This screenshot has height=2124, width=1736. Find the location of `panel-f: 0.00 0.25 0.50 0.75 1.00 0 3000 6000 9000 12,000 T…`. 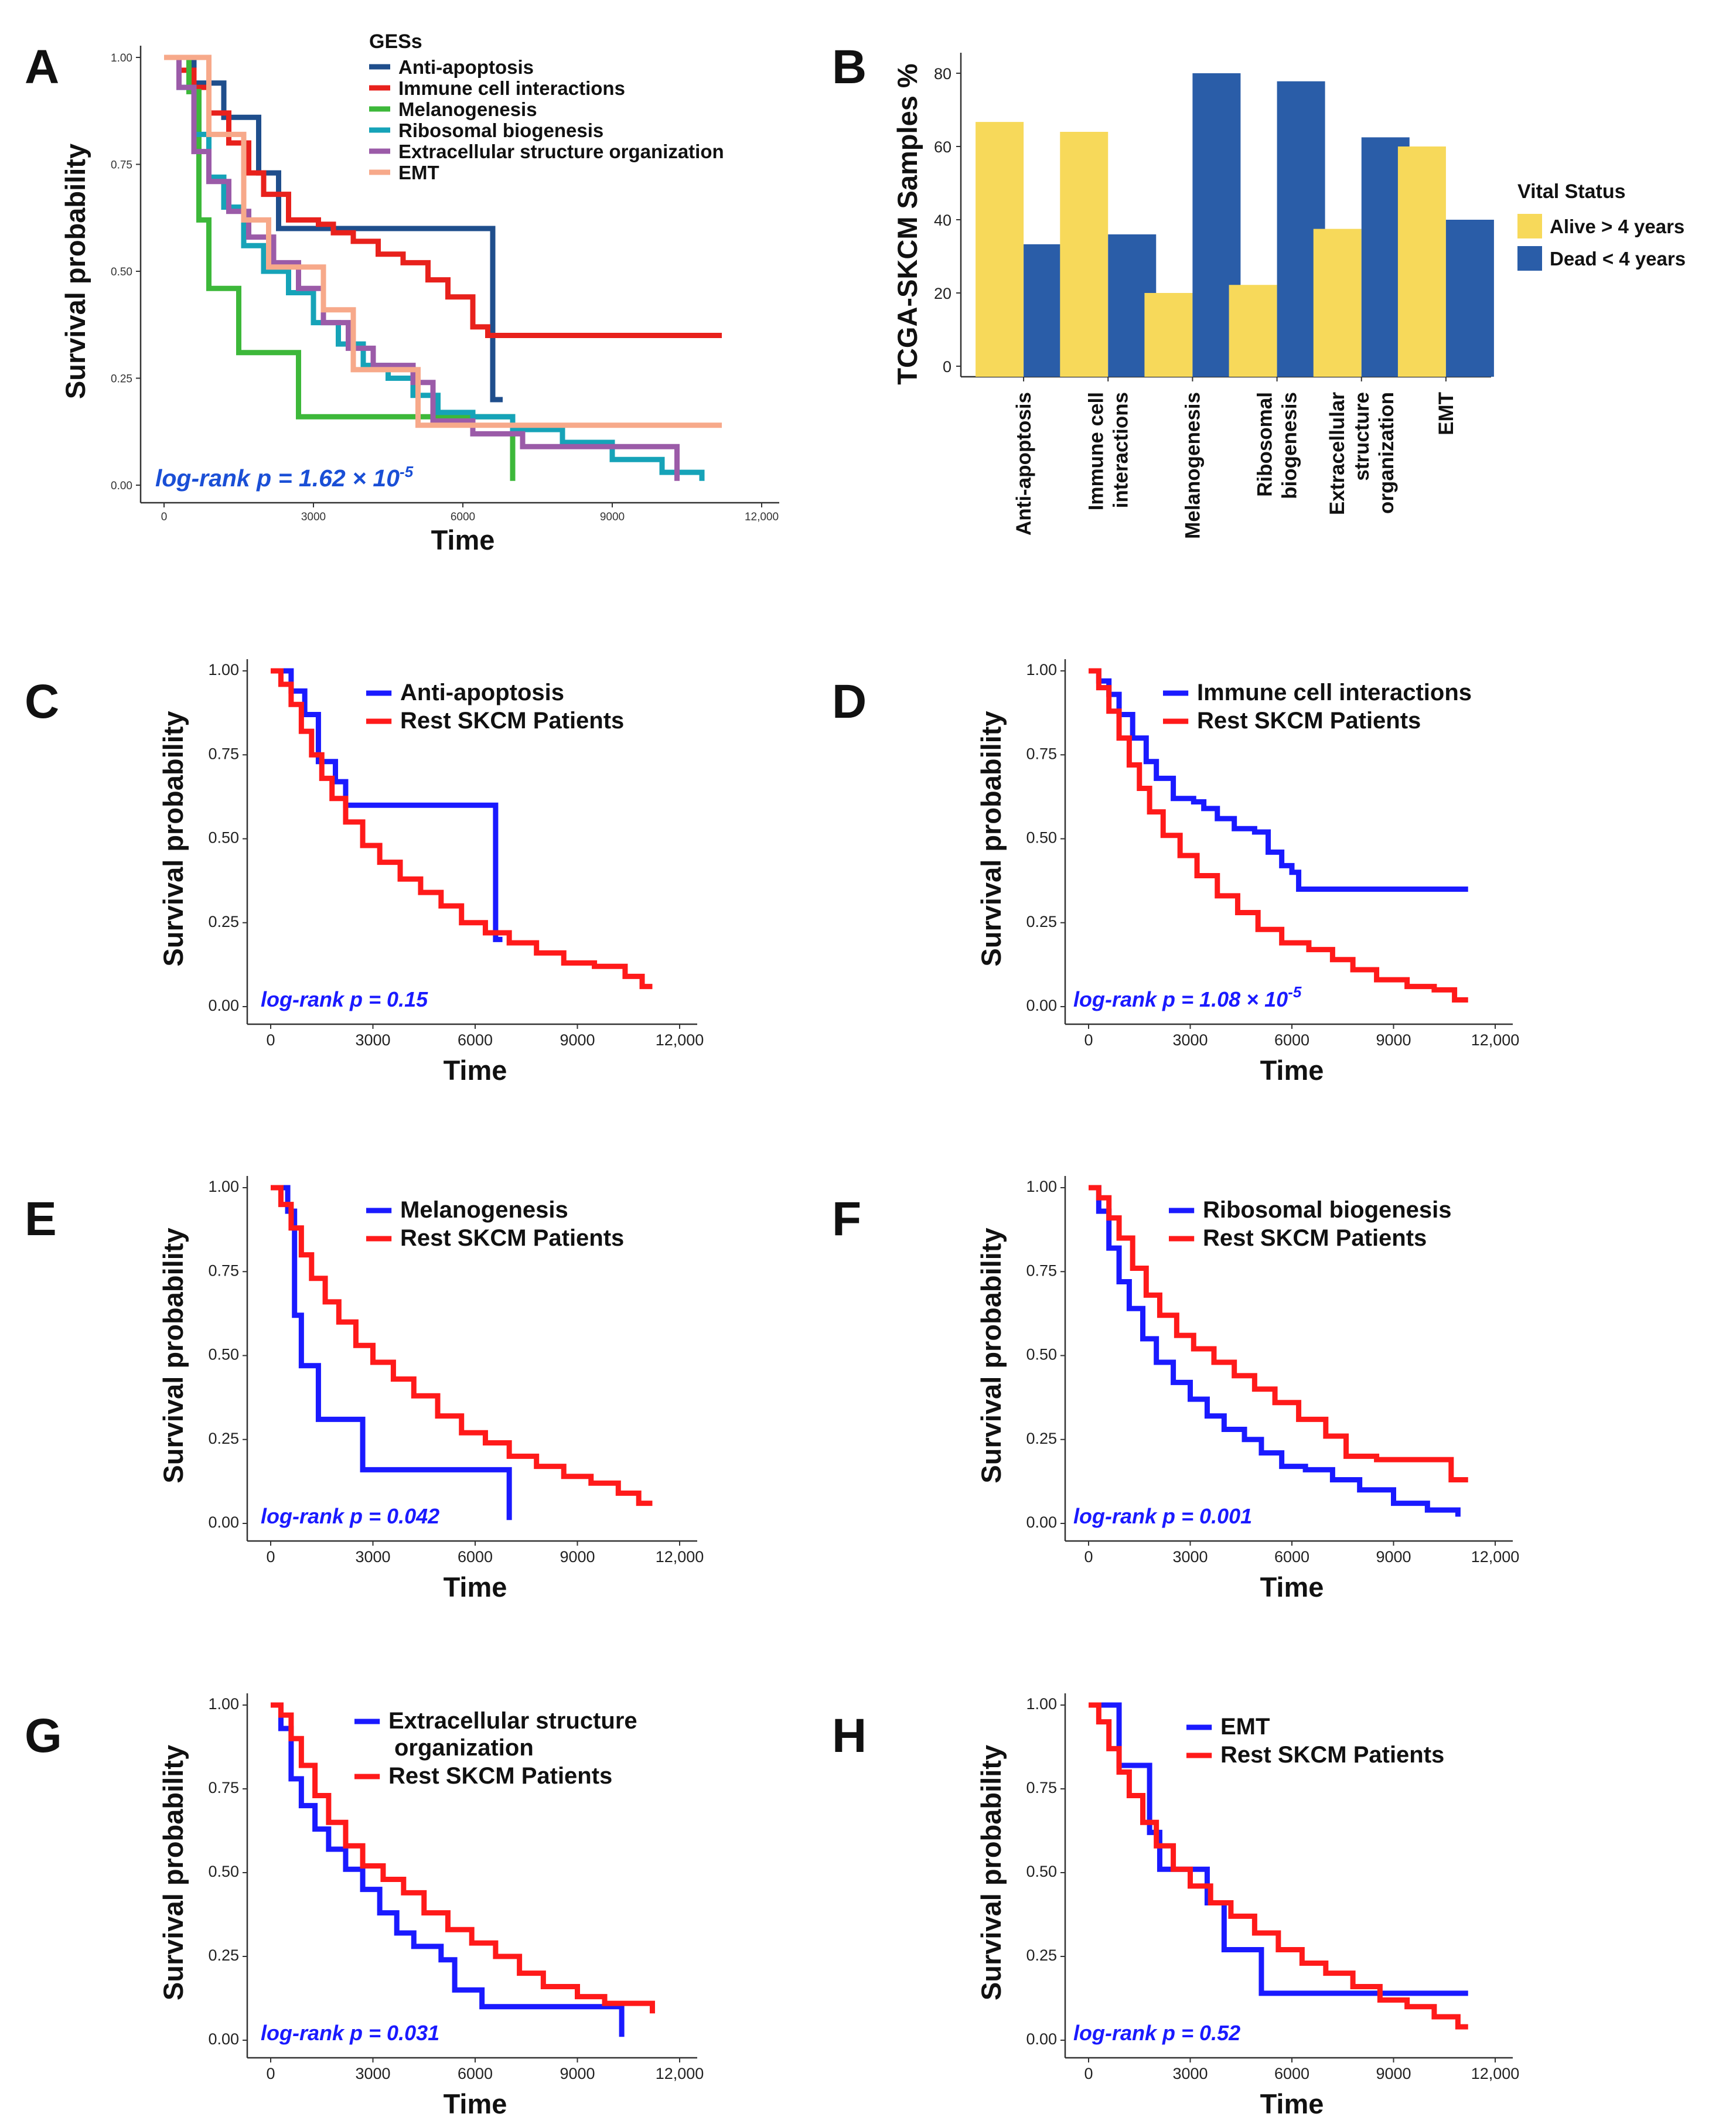

panel-f: 0.00 0.25 0.50 0.75 1.00 0 3000 6000 9000 12,000 T… is located at coordinates (1247, 1389).